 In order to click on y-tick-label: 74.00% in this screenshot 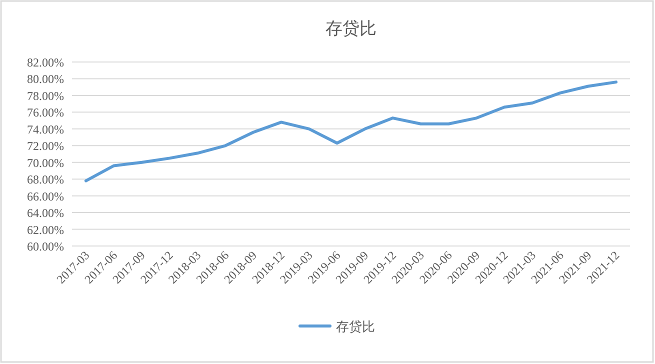, I will do `click(45, 129)`.